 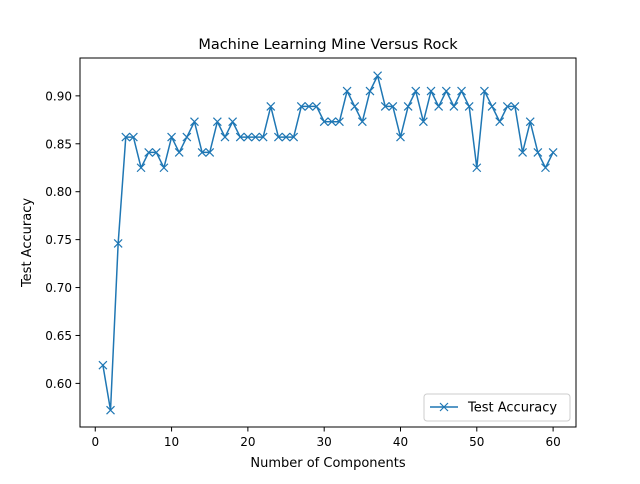 I want to click on x-axis-ticks: 0 10 20 30 40 50 60, so click(x=326, y=438).